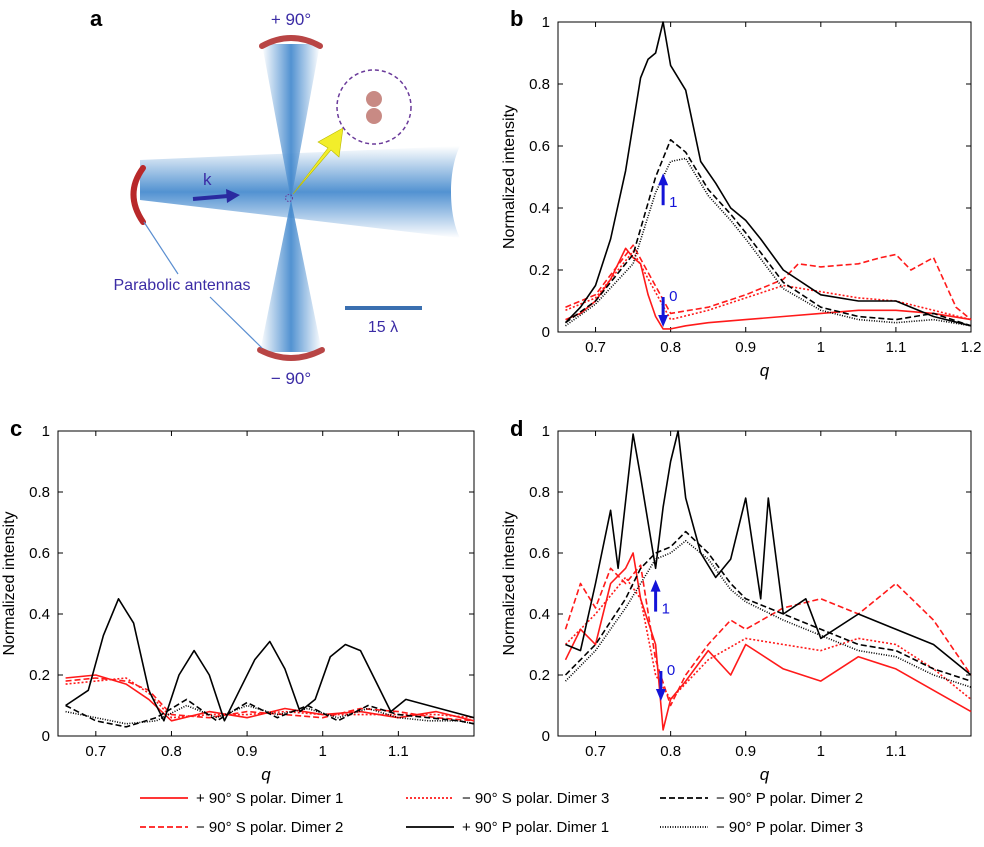  What do you see at coordinates (291, 354) in the screenshot?
I see `antenna-bottom` at bounding box center [291, 354].